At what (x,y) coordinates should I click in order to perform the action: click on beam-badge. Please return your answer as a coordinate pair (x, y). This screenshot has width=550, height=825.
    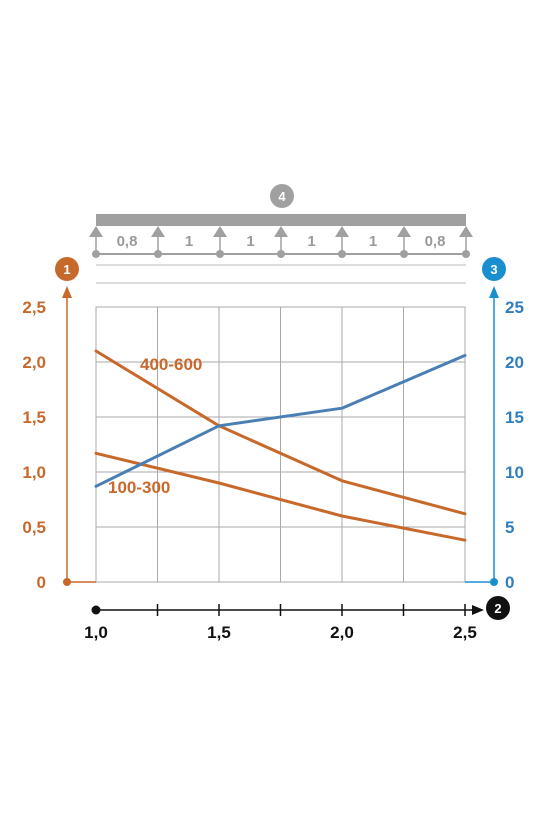
    Looking at the image, I should click on (282, 196).